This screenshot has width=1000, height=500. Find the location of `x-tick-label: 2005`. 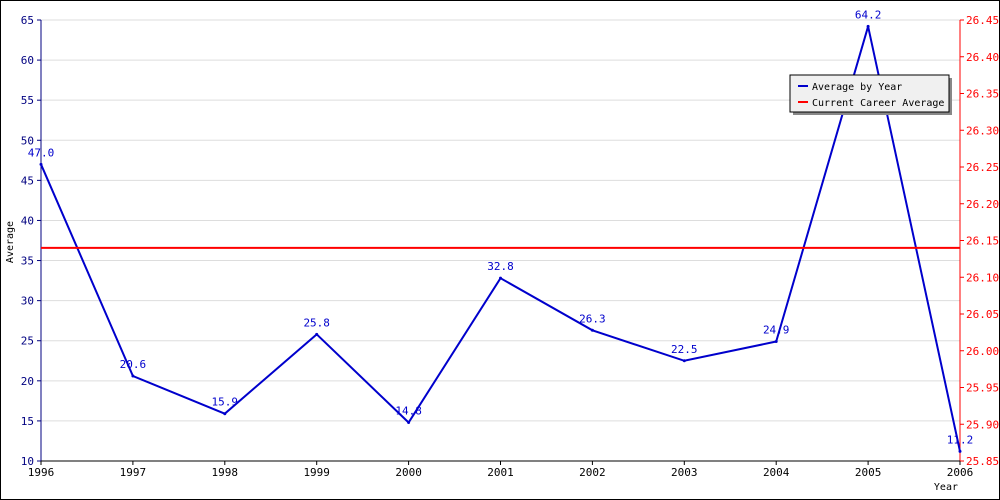

x-tick-label: 2005 is located at coordinates (868, 472).